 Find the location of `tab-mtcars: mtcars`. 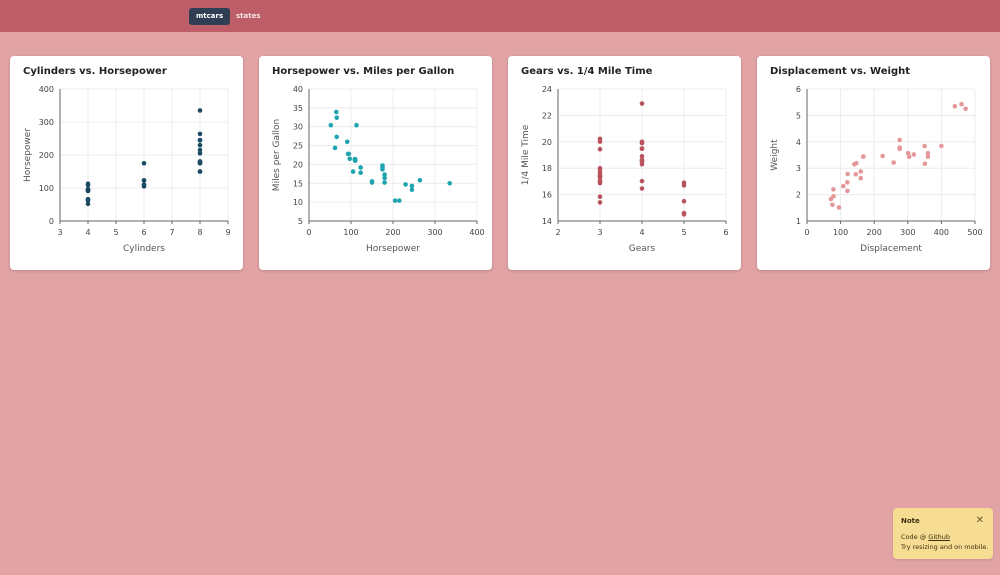

tab-mtcars: mtcars is located at coordinates (210, 16).